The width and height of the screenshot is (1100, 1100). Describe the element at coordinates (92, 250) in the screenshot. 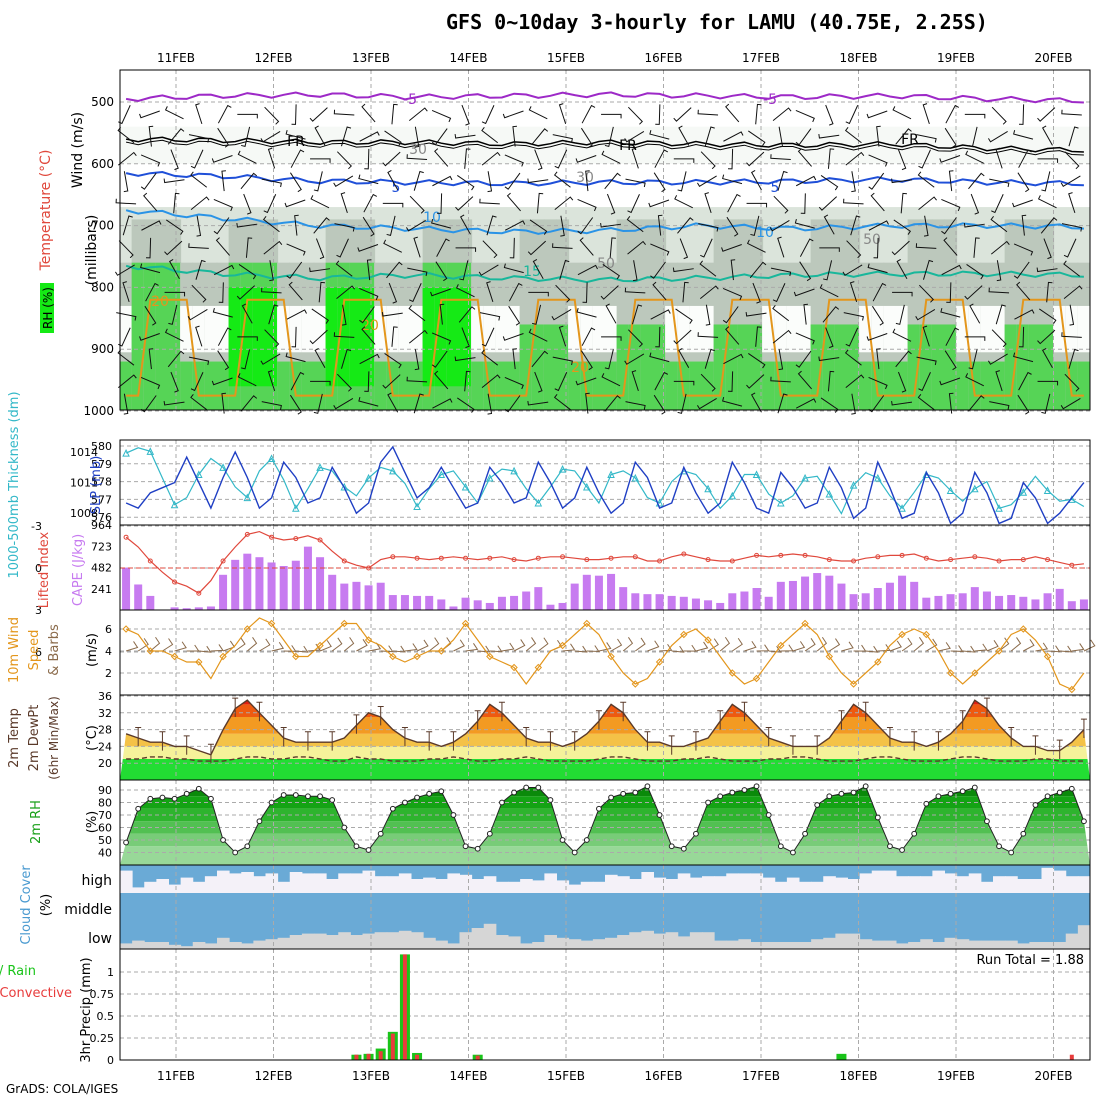

I see `ylabel-millibars: (millibars)` at that location.